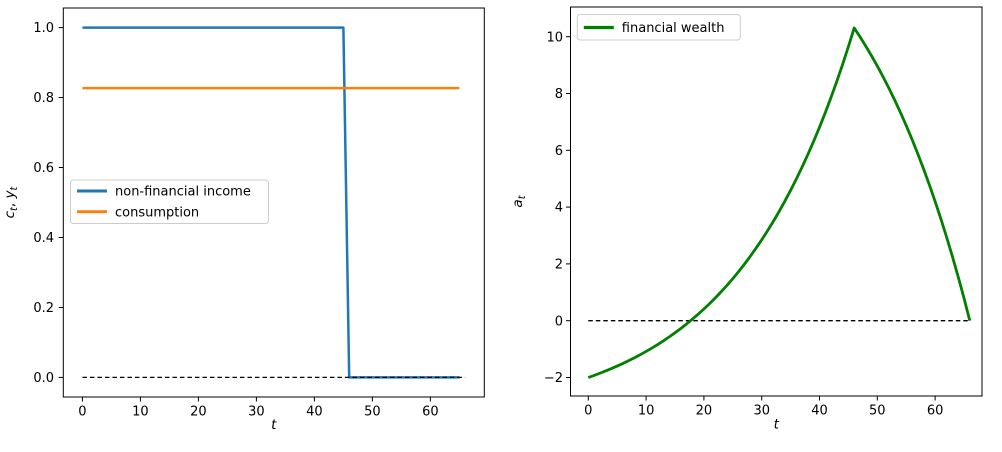 This screenshot has width=1002, height=452. What do you see at coordinates (43, 28) in the screenshot?
I see `y-tick-label: 1.0` at bounding box center [43, 28].